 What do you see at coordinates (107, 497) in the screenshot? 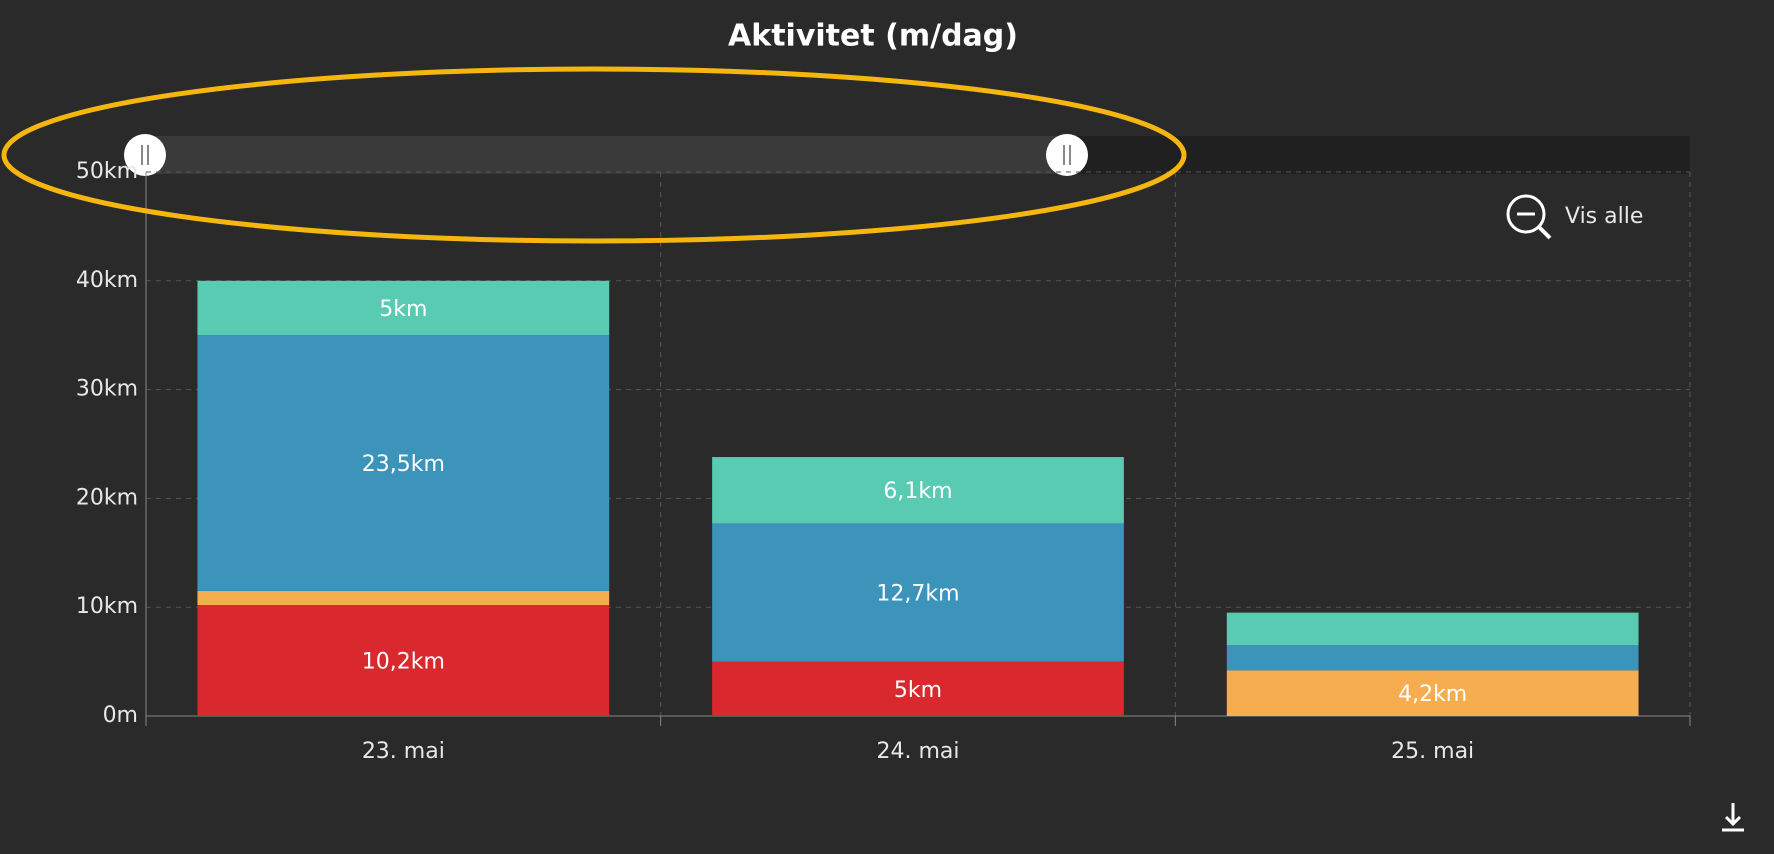
I see `y-tick-label: 20km` at bounding box center [107, 497].